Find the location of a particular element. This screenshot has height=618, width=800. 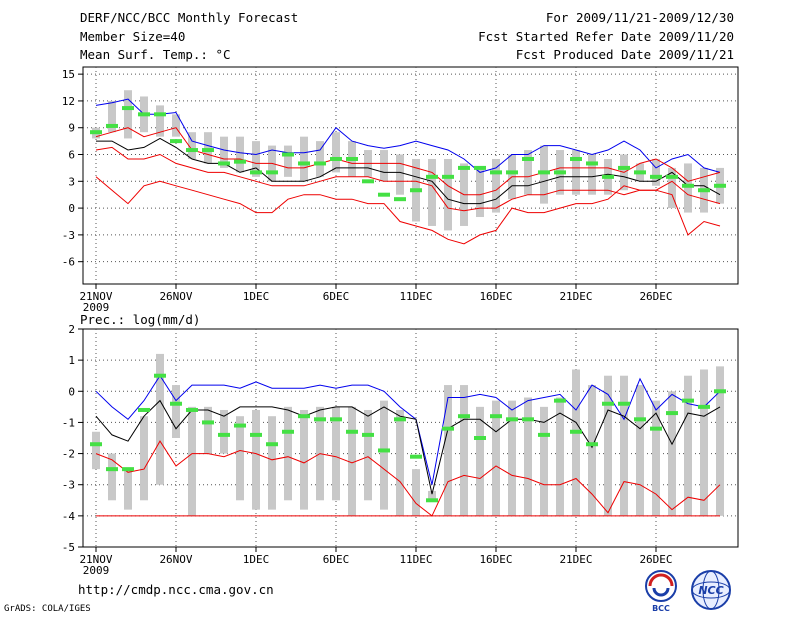

y-tick-label: 9 is located at coordinates (71, 128).